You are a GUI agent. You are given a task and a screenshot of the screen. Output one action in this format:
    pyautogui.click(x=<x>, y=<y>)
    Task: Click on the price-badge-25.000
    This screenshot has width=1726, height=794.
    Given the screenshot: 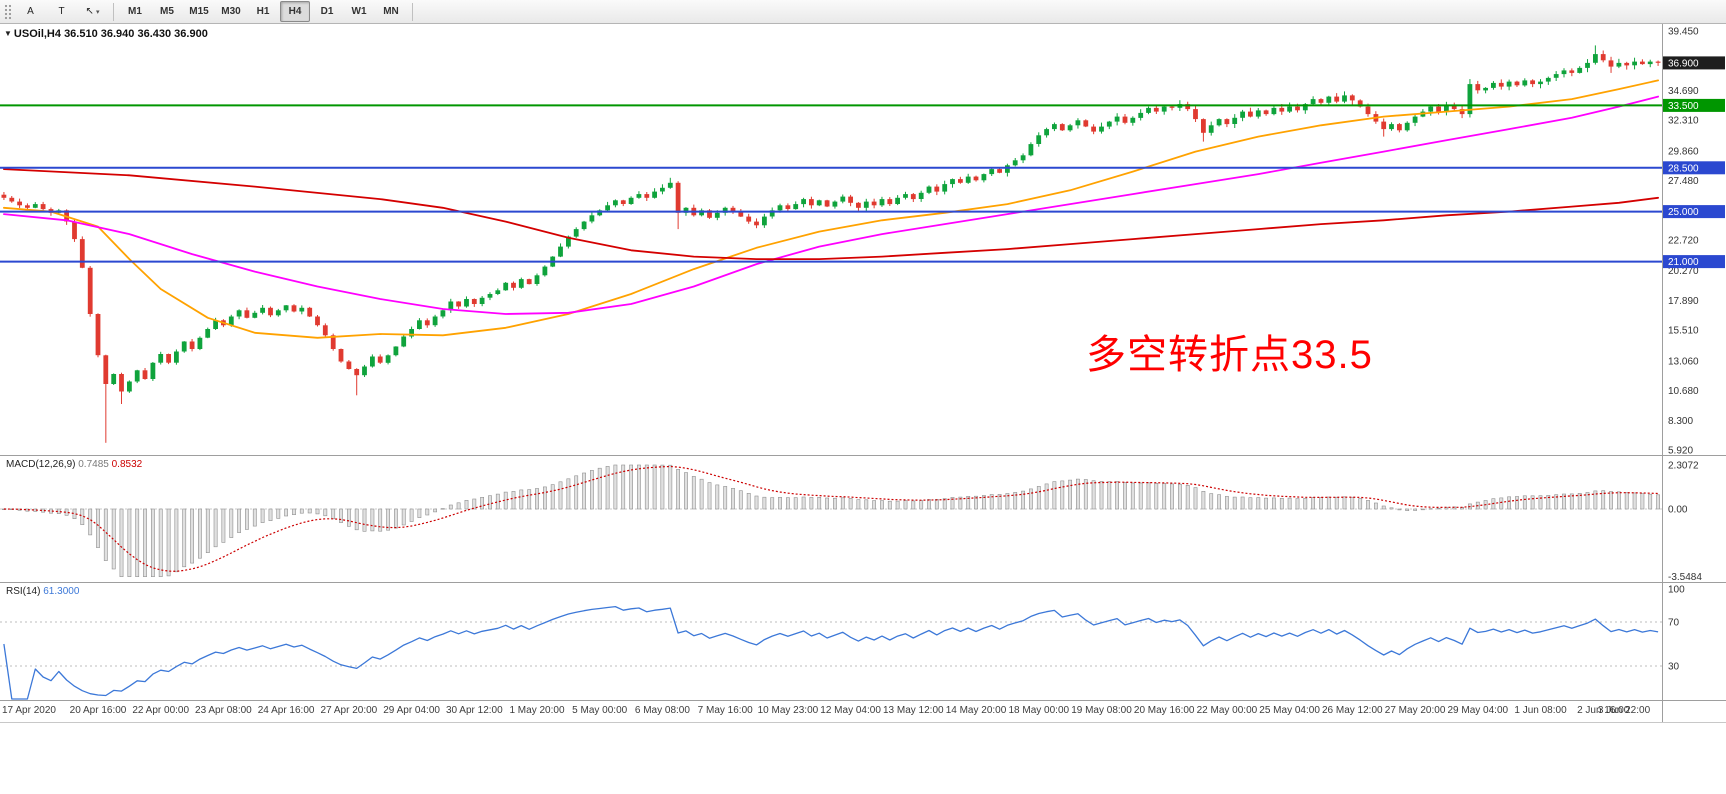 What is the action you would take?
    pyautogui.click(x=1694, y=212)
    